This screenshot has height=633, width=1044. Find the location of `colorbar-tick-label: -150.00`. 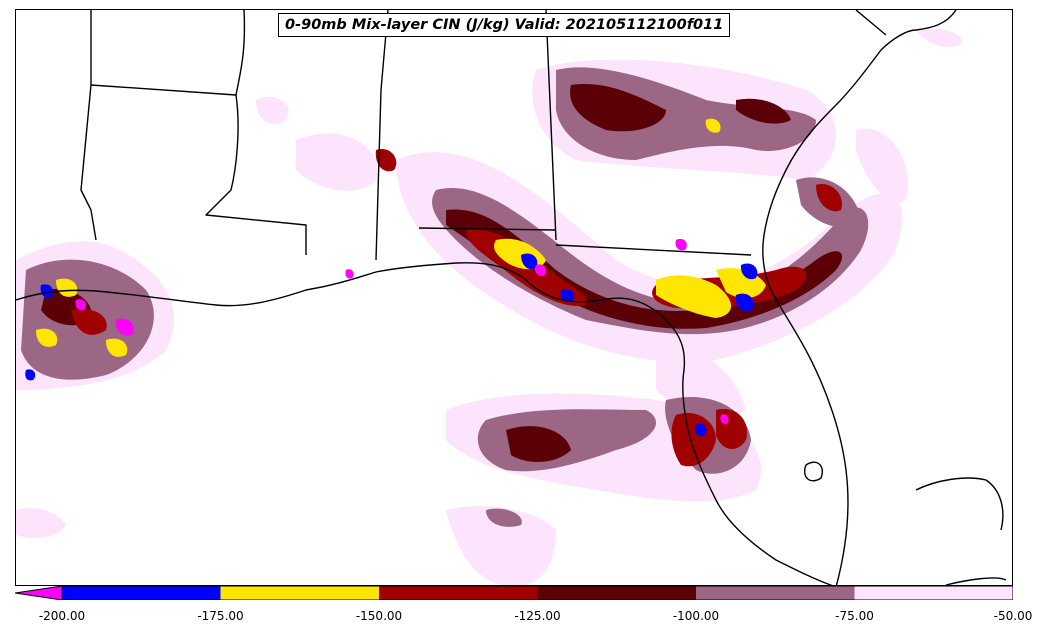

colorbar-tick-label: -150.00 is located at coordinates (379, 616).